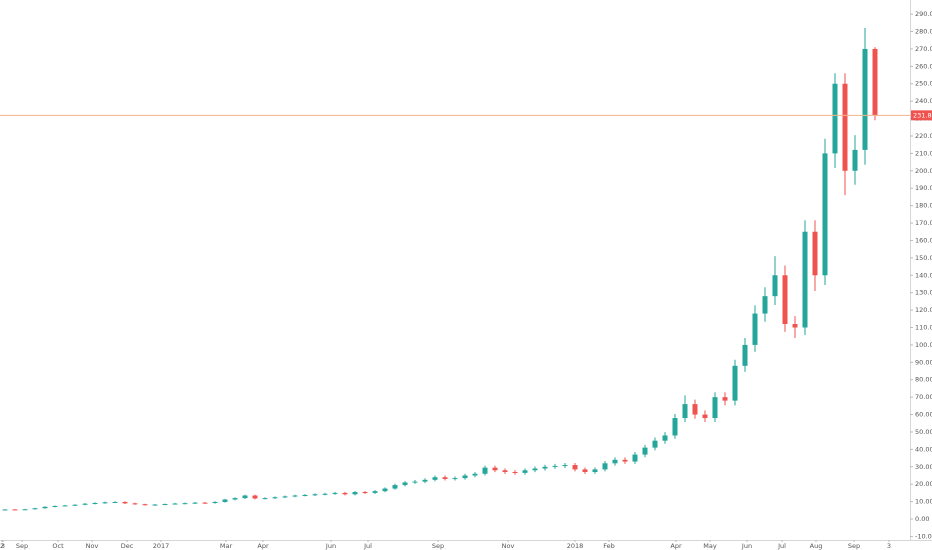 Image resolution: width=932 pixels, height=550 pixels. I want to click on y-tick-label: 240.00, so click(923, 101).